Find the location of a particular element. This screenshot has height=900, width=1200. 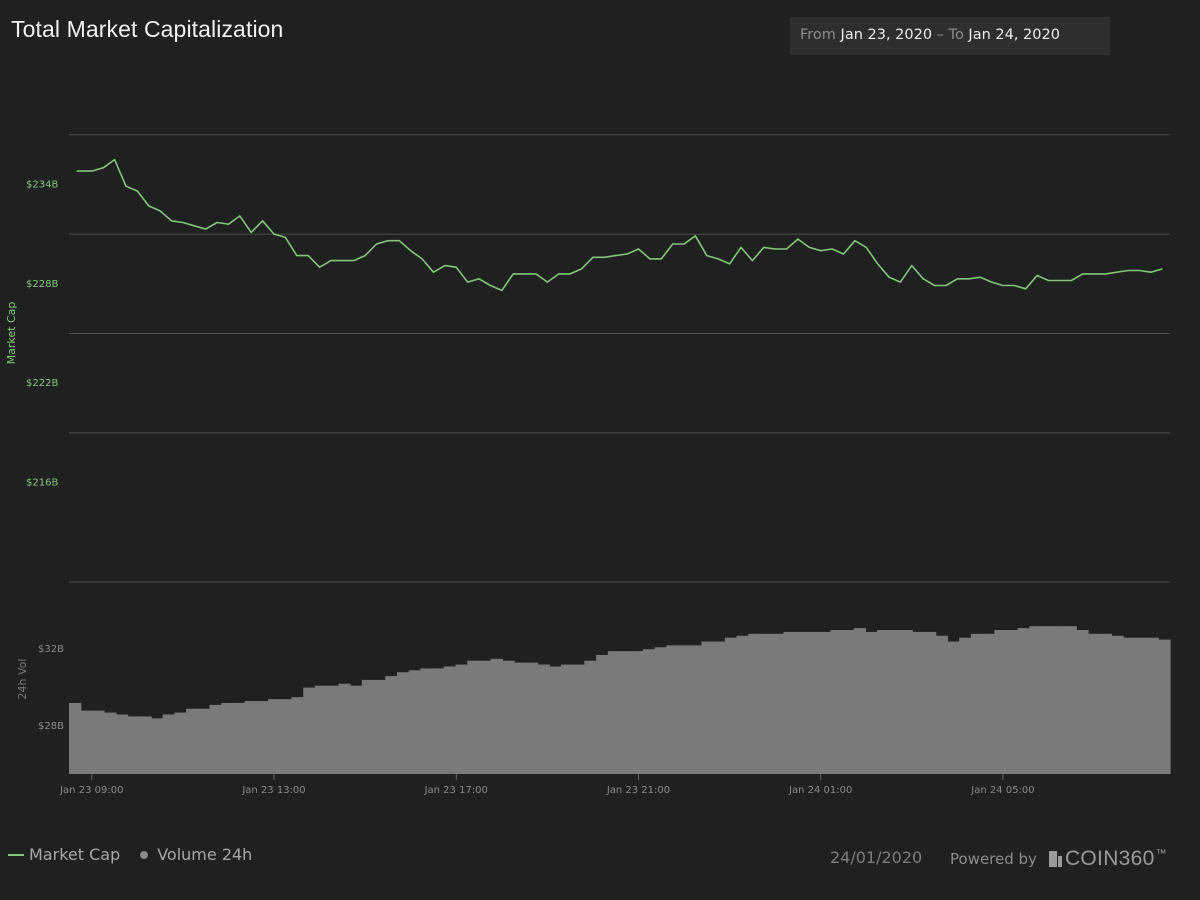

range-from-value: Jan 23, 2020 is located at coordinates (886, 35).